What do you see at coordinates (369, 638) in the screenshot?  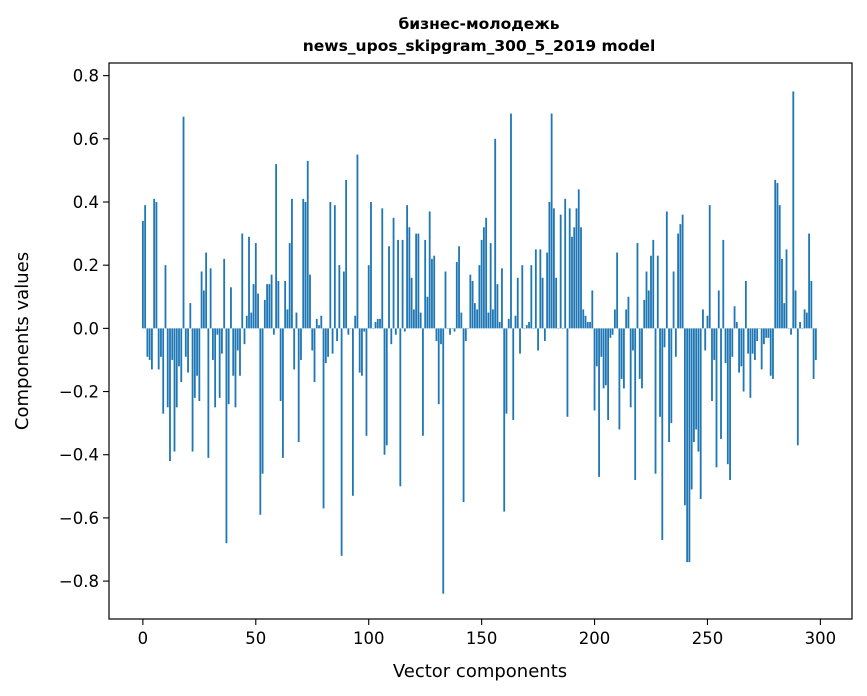 I see `x-tick-label: 100` at bounding box center [369, 638].